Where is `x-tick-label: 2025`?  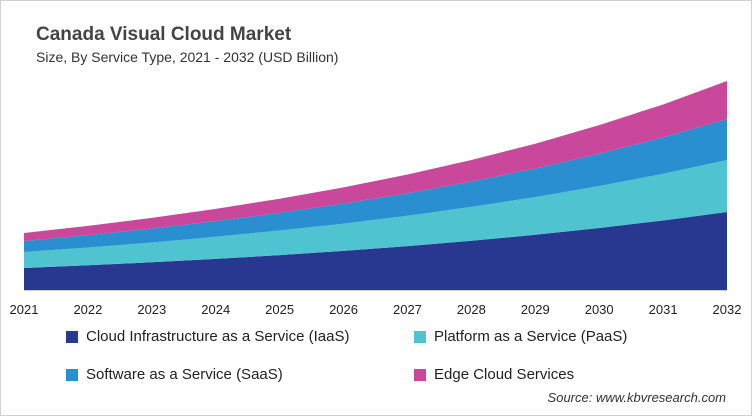 x-tick-label: 2025 is located at coordinates (279, 309).